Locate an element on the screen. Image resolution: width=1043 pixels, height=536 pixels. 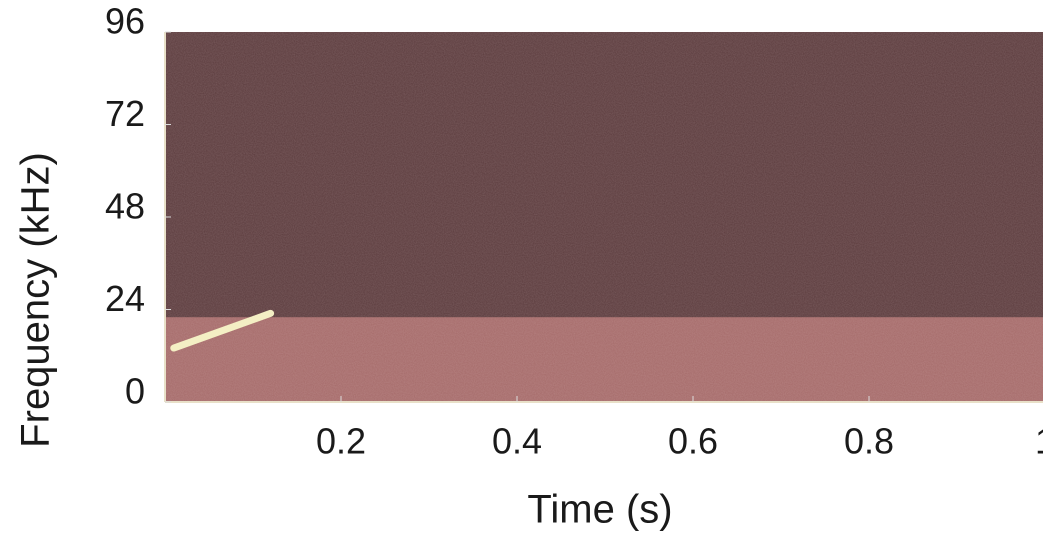
y-tick-label: 72 is located at coordinates (125, 113).